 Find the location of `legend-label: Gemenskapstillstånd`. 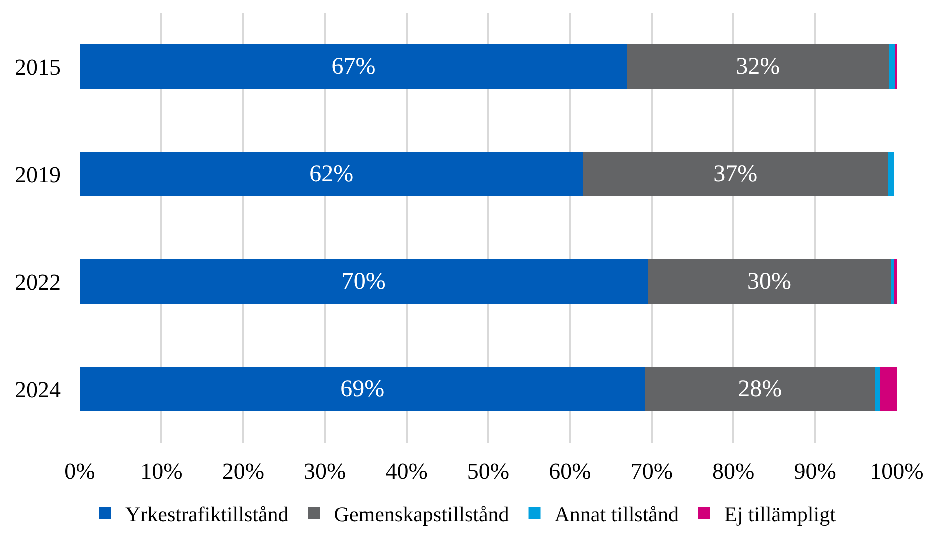

legend-label: Gemenskapstillstånd is located at coordinates (422, 514).